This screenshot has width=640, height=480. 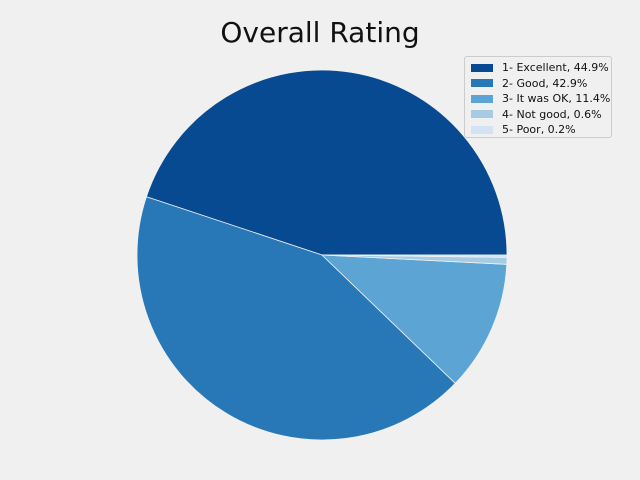 What do you see at coordinates (555, 68) in the screenshot?
I see `legend-label-1: 1- Excellent, 44.9%` at bounding box center [555, 68].